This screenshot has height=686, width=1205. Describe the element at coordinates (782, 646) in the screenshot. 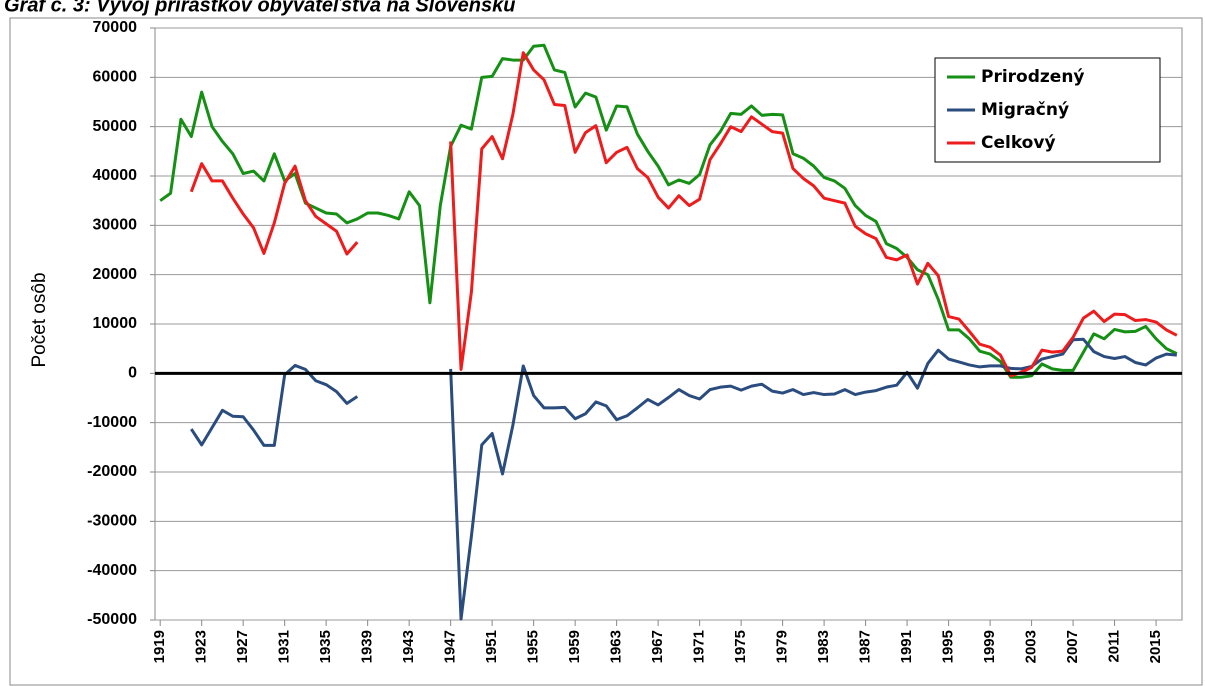

I see `x-tick-label: 1979` at that location.